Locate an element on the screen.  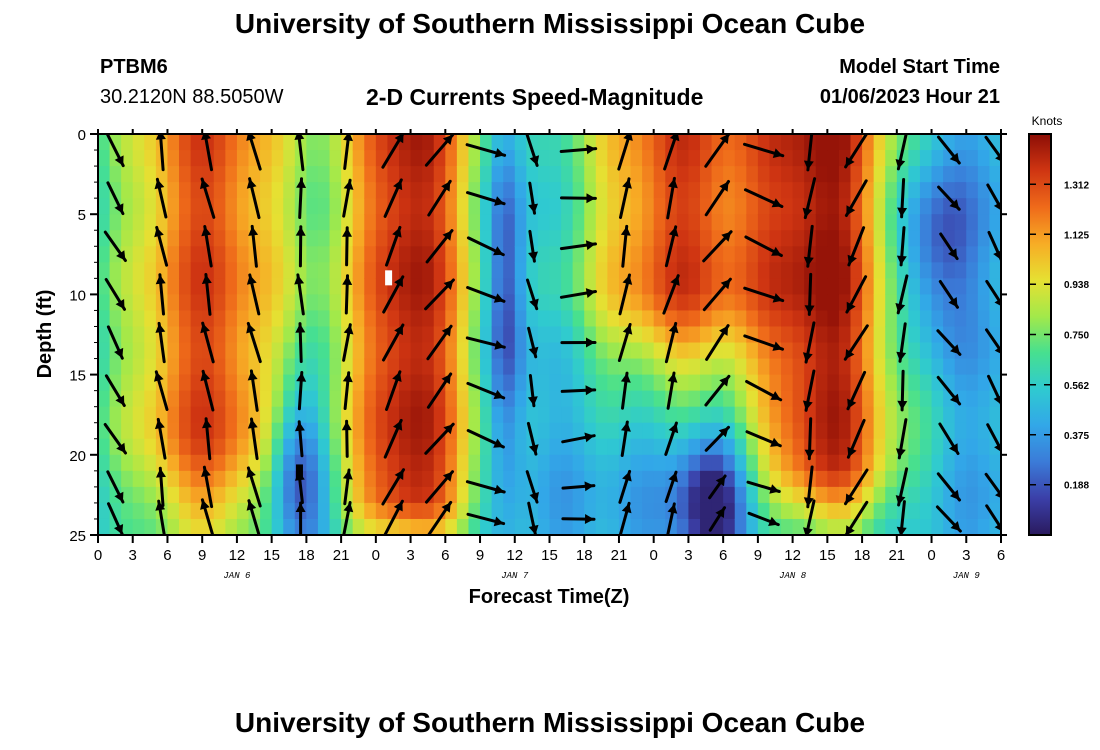
x-tick-label: 6 is located at coordinates (445, 555).